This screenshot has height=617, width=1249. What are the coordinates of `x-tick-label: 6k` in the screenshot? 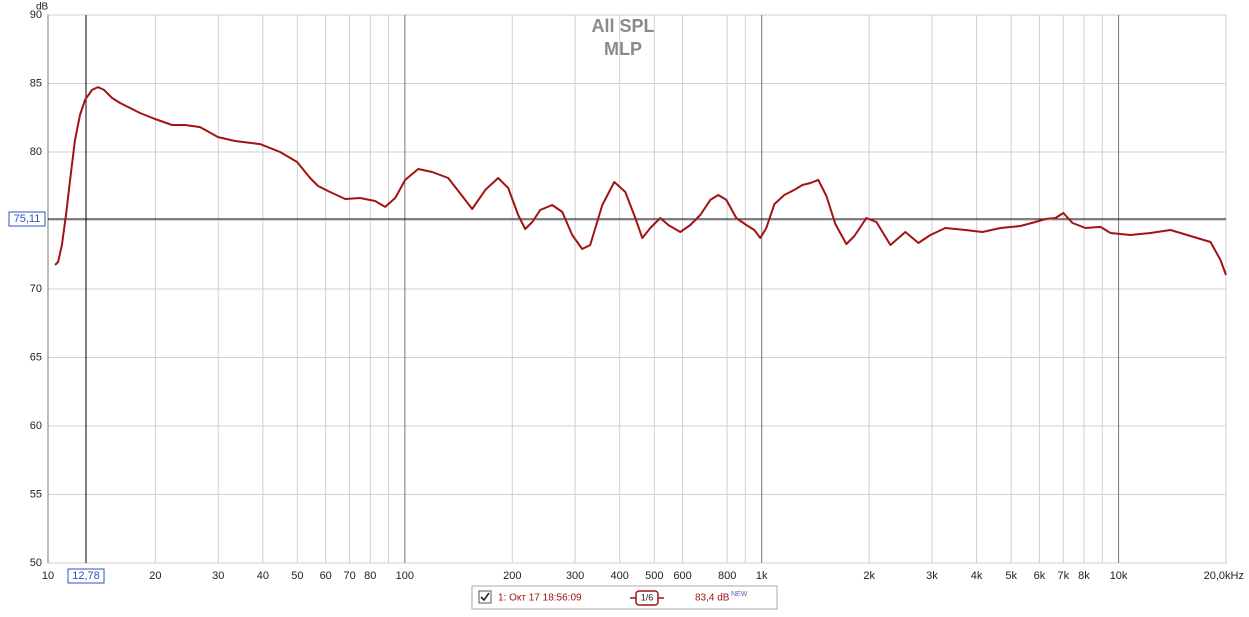 It's located at (1040, 576).